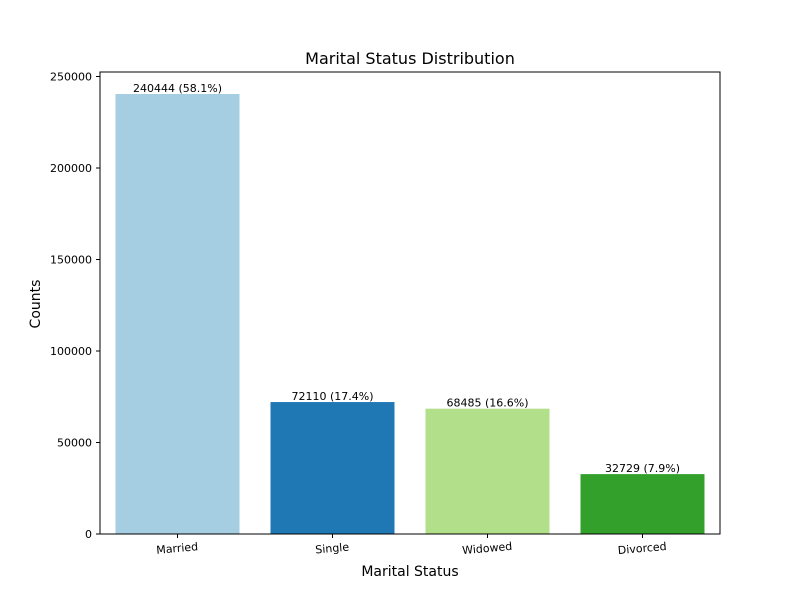 The height and width of the screenshot is (600, 800). Describe the element at coordinates (411, 545) in the screenshot. I see `x-axis: Married Single Widowed Divorced` at that location.